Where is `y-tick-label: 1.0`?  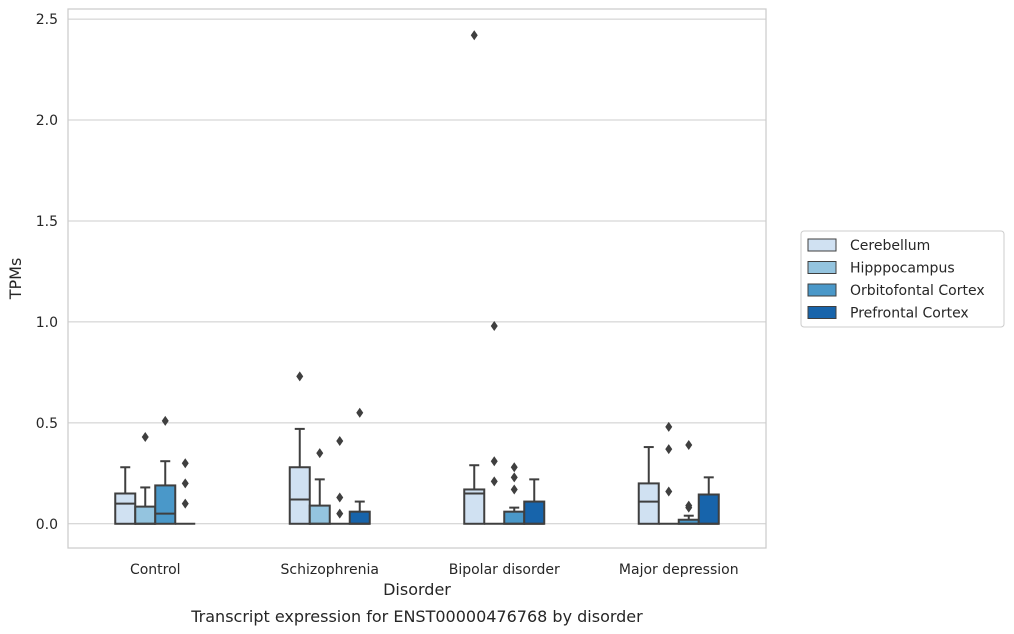
y-tick-label: 1.0 is located at coordinates (47, 323).